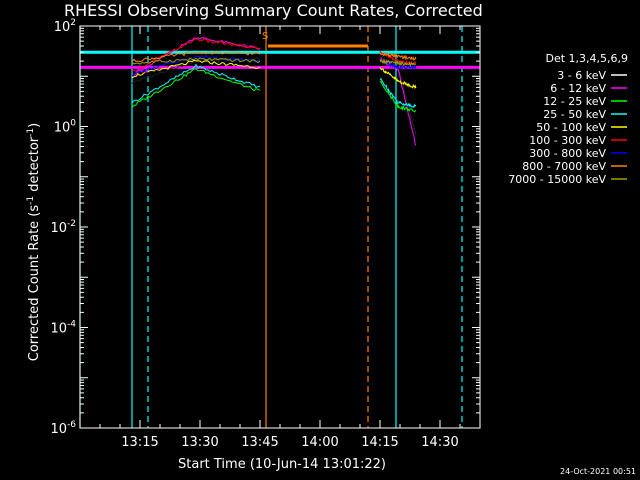 This screenshot has width=640, height=480. I want to click on annotation-1: A1, so click(142, 69).